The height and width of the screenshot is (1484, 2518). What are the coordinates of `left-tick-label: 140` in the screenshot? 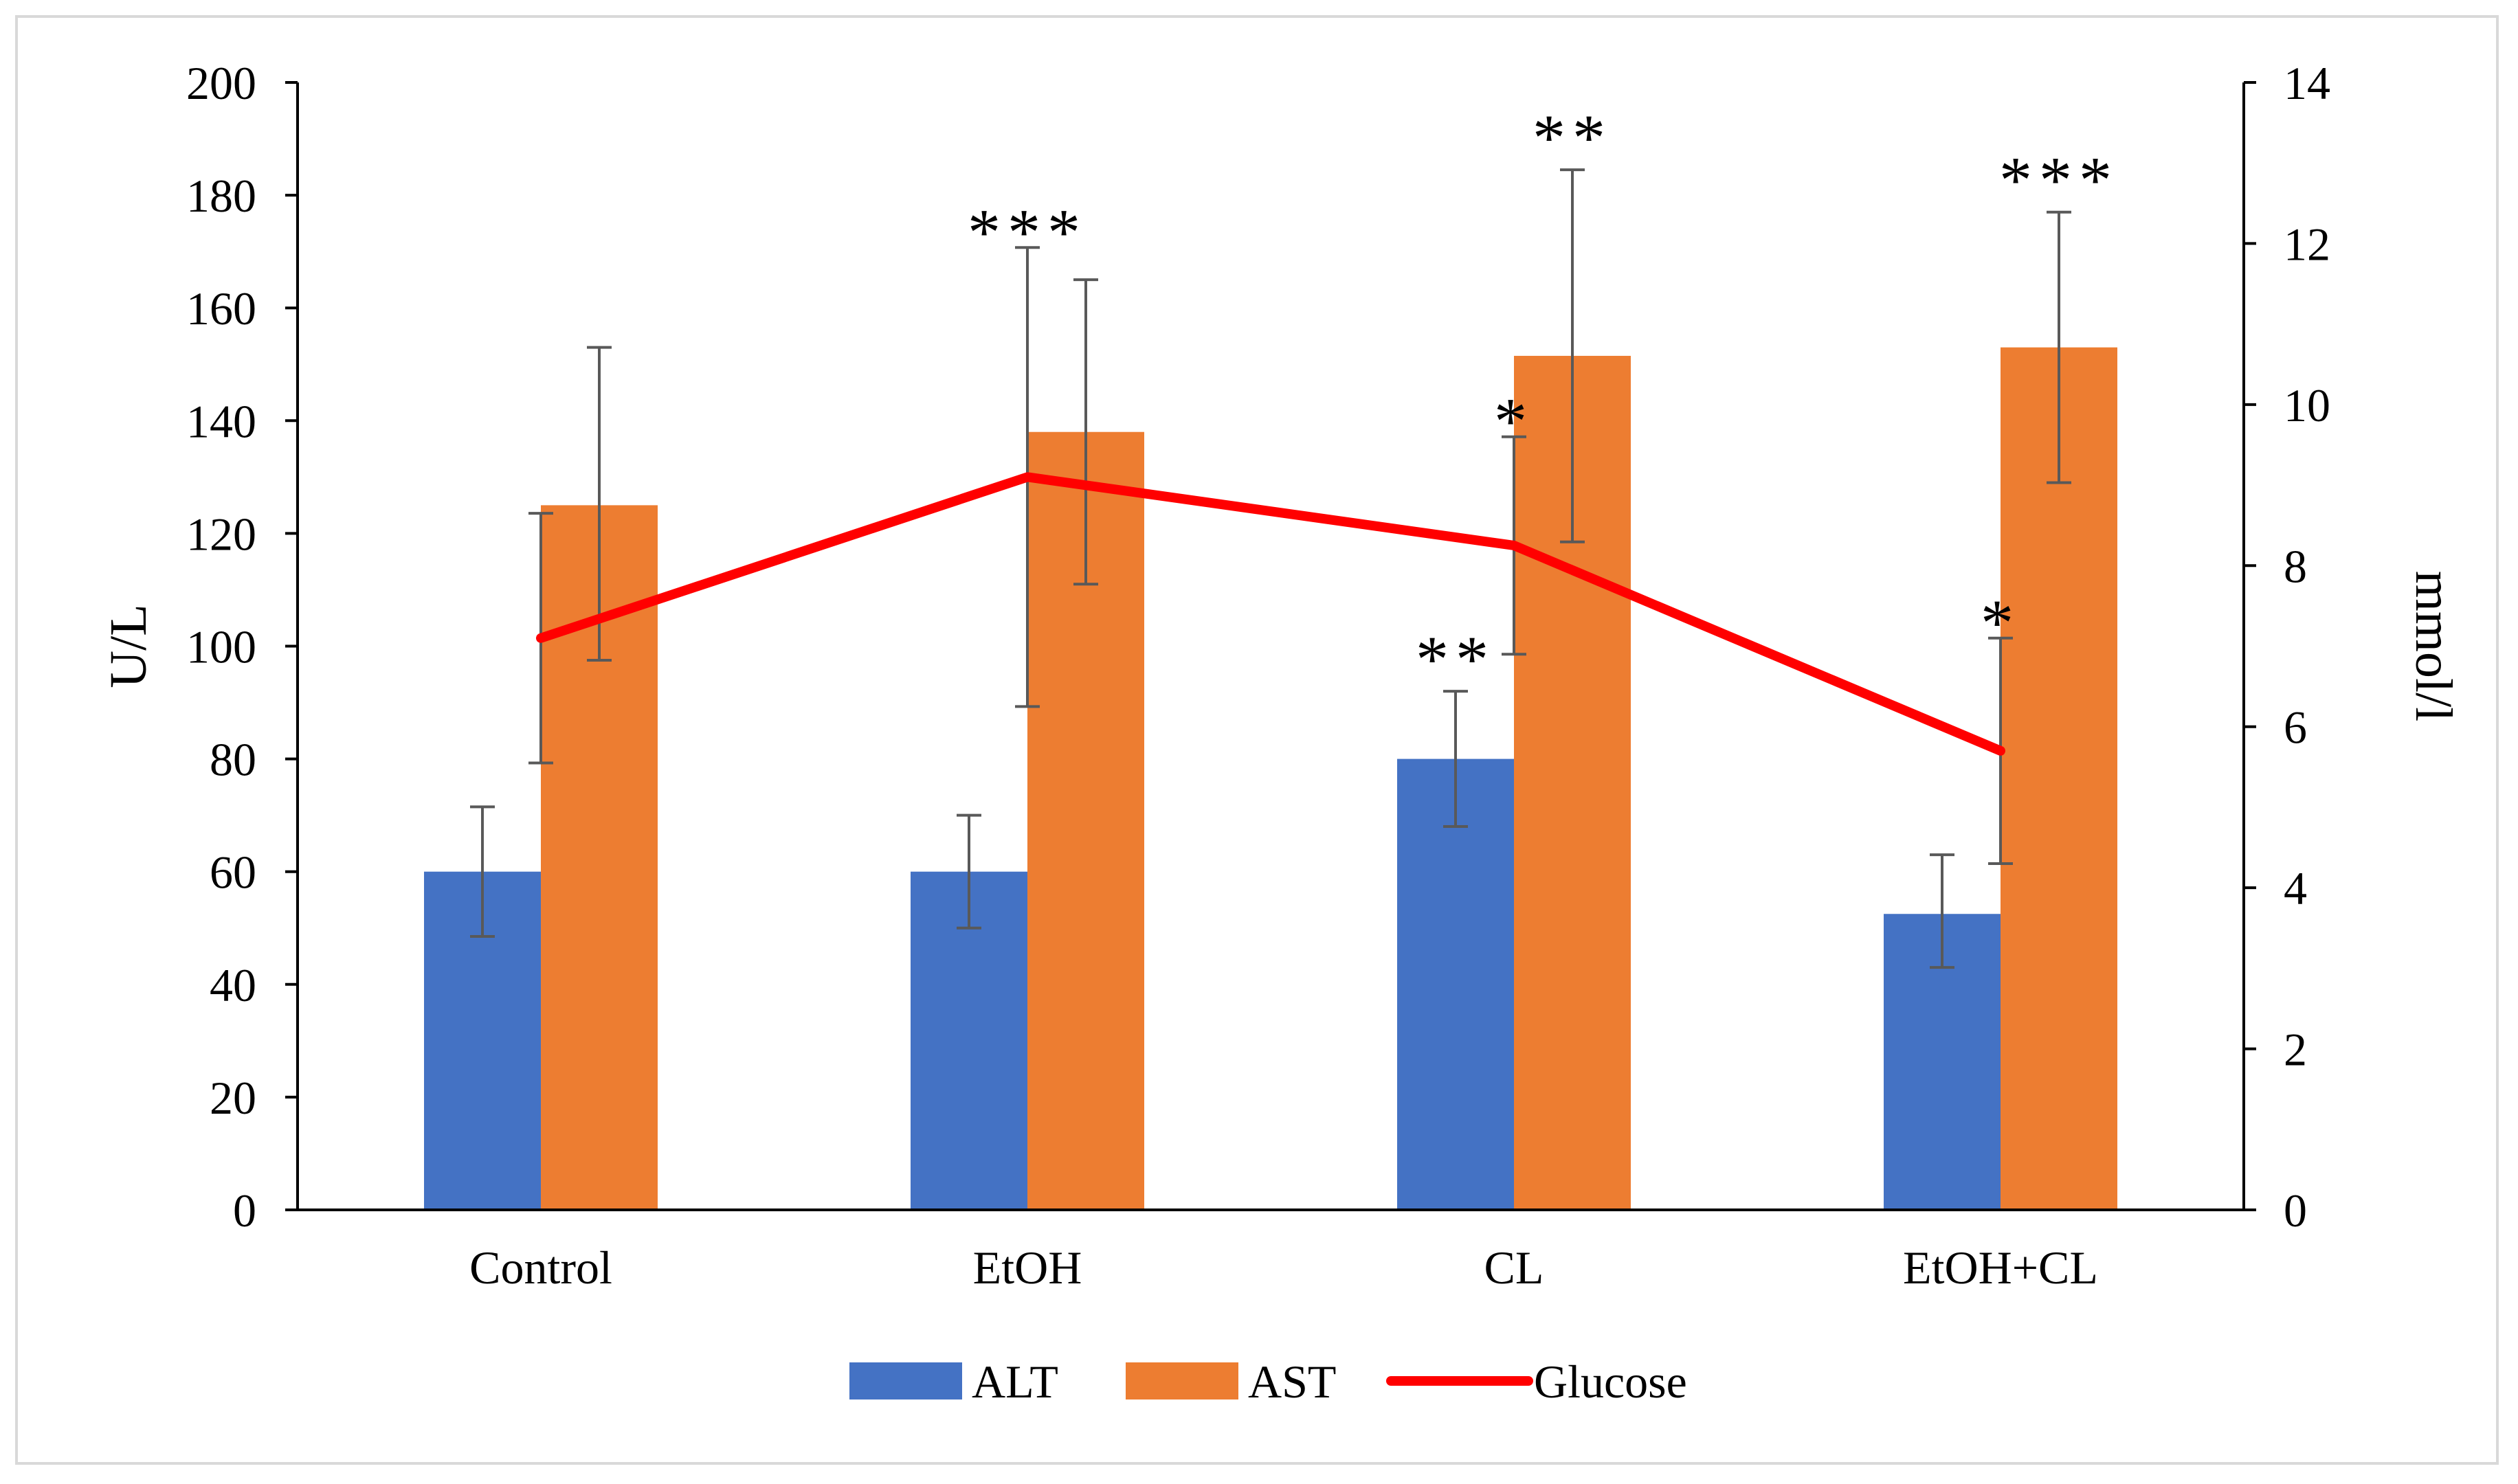 It's located at (221, 421).